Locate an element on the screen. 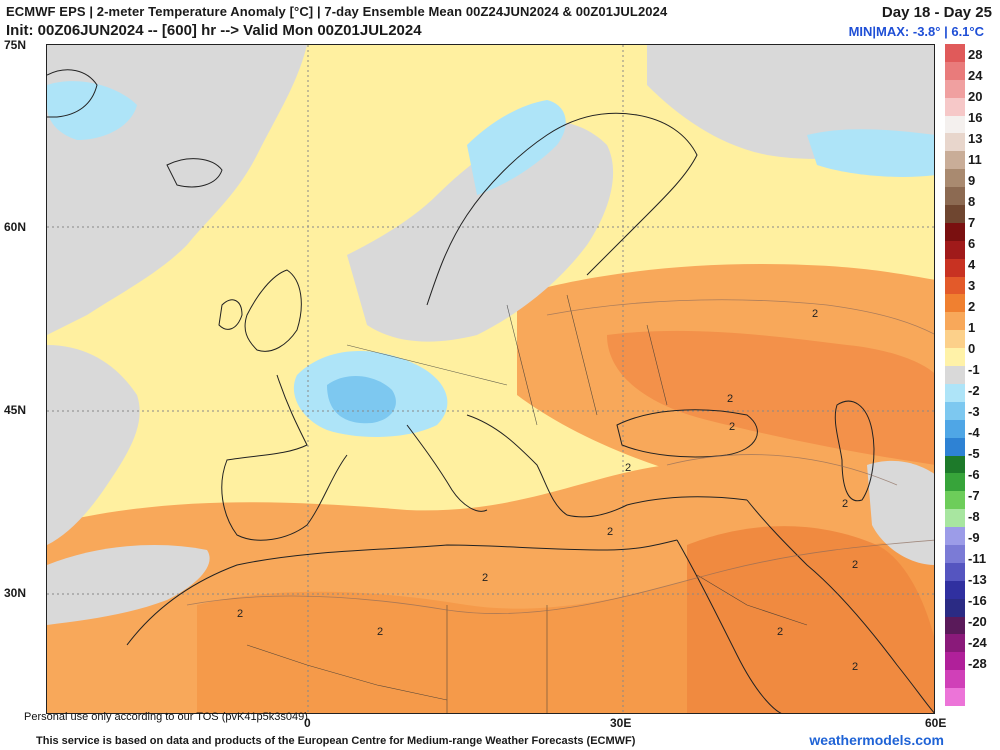 This screenshot has height=750, width=1000. colorbar-label: -11 is located at coordinates (977, 558).